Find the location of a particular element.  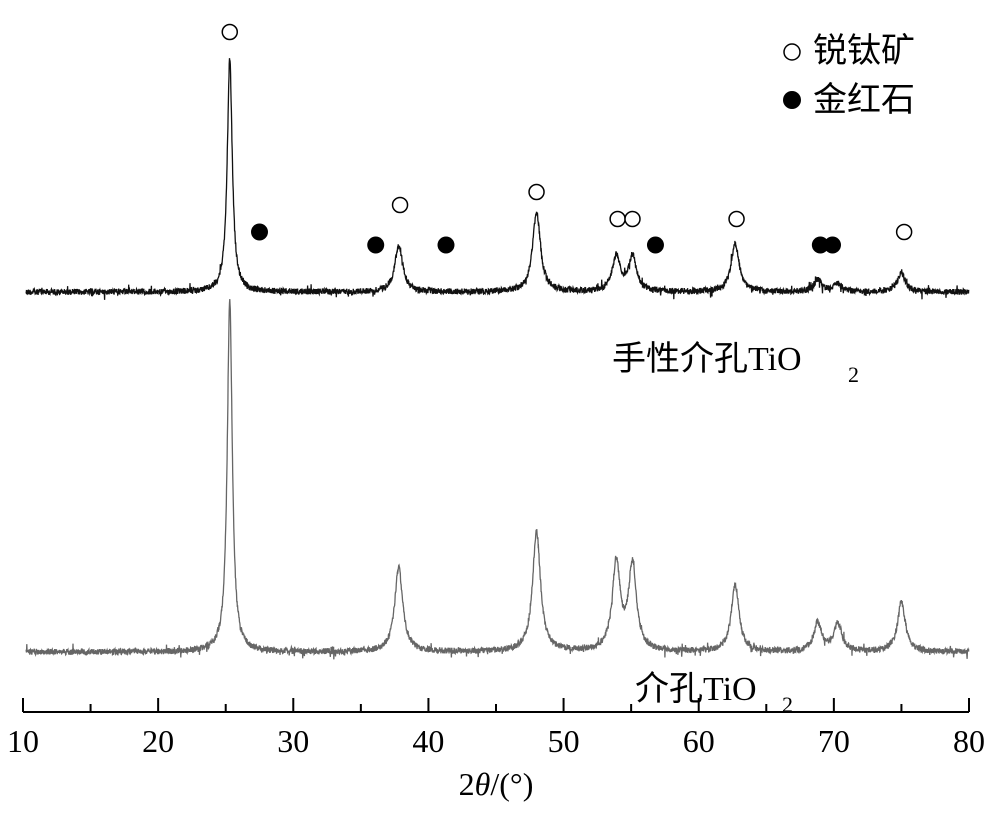

series-label-upper-sub: 2 is located at coordinates (853, 374).